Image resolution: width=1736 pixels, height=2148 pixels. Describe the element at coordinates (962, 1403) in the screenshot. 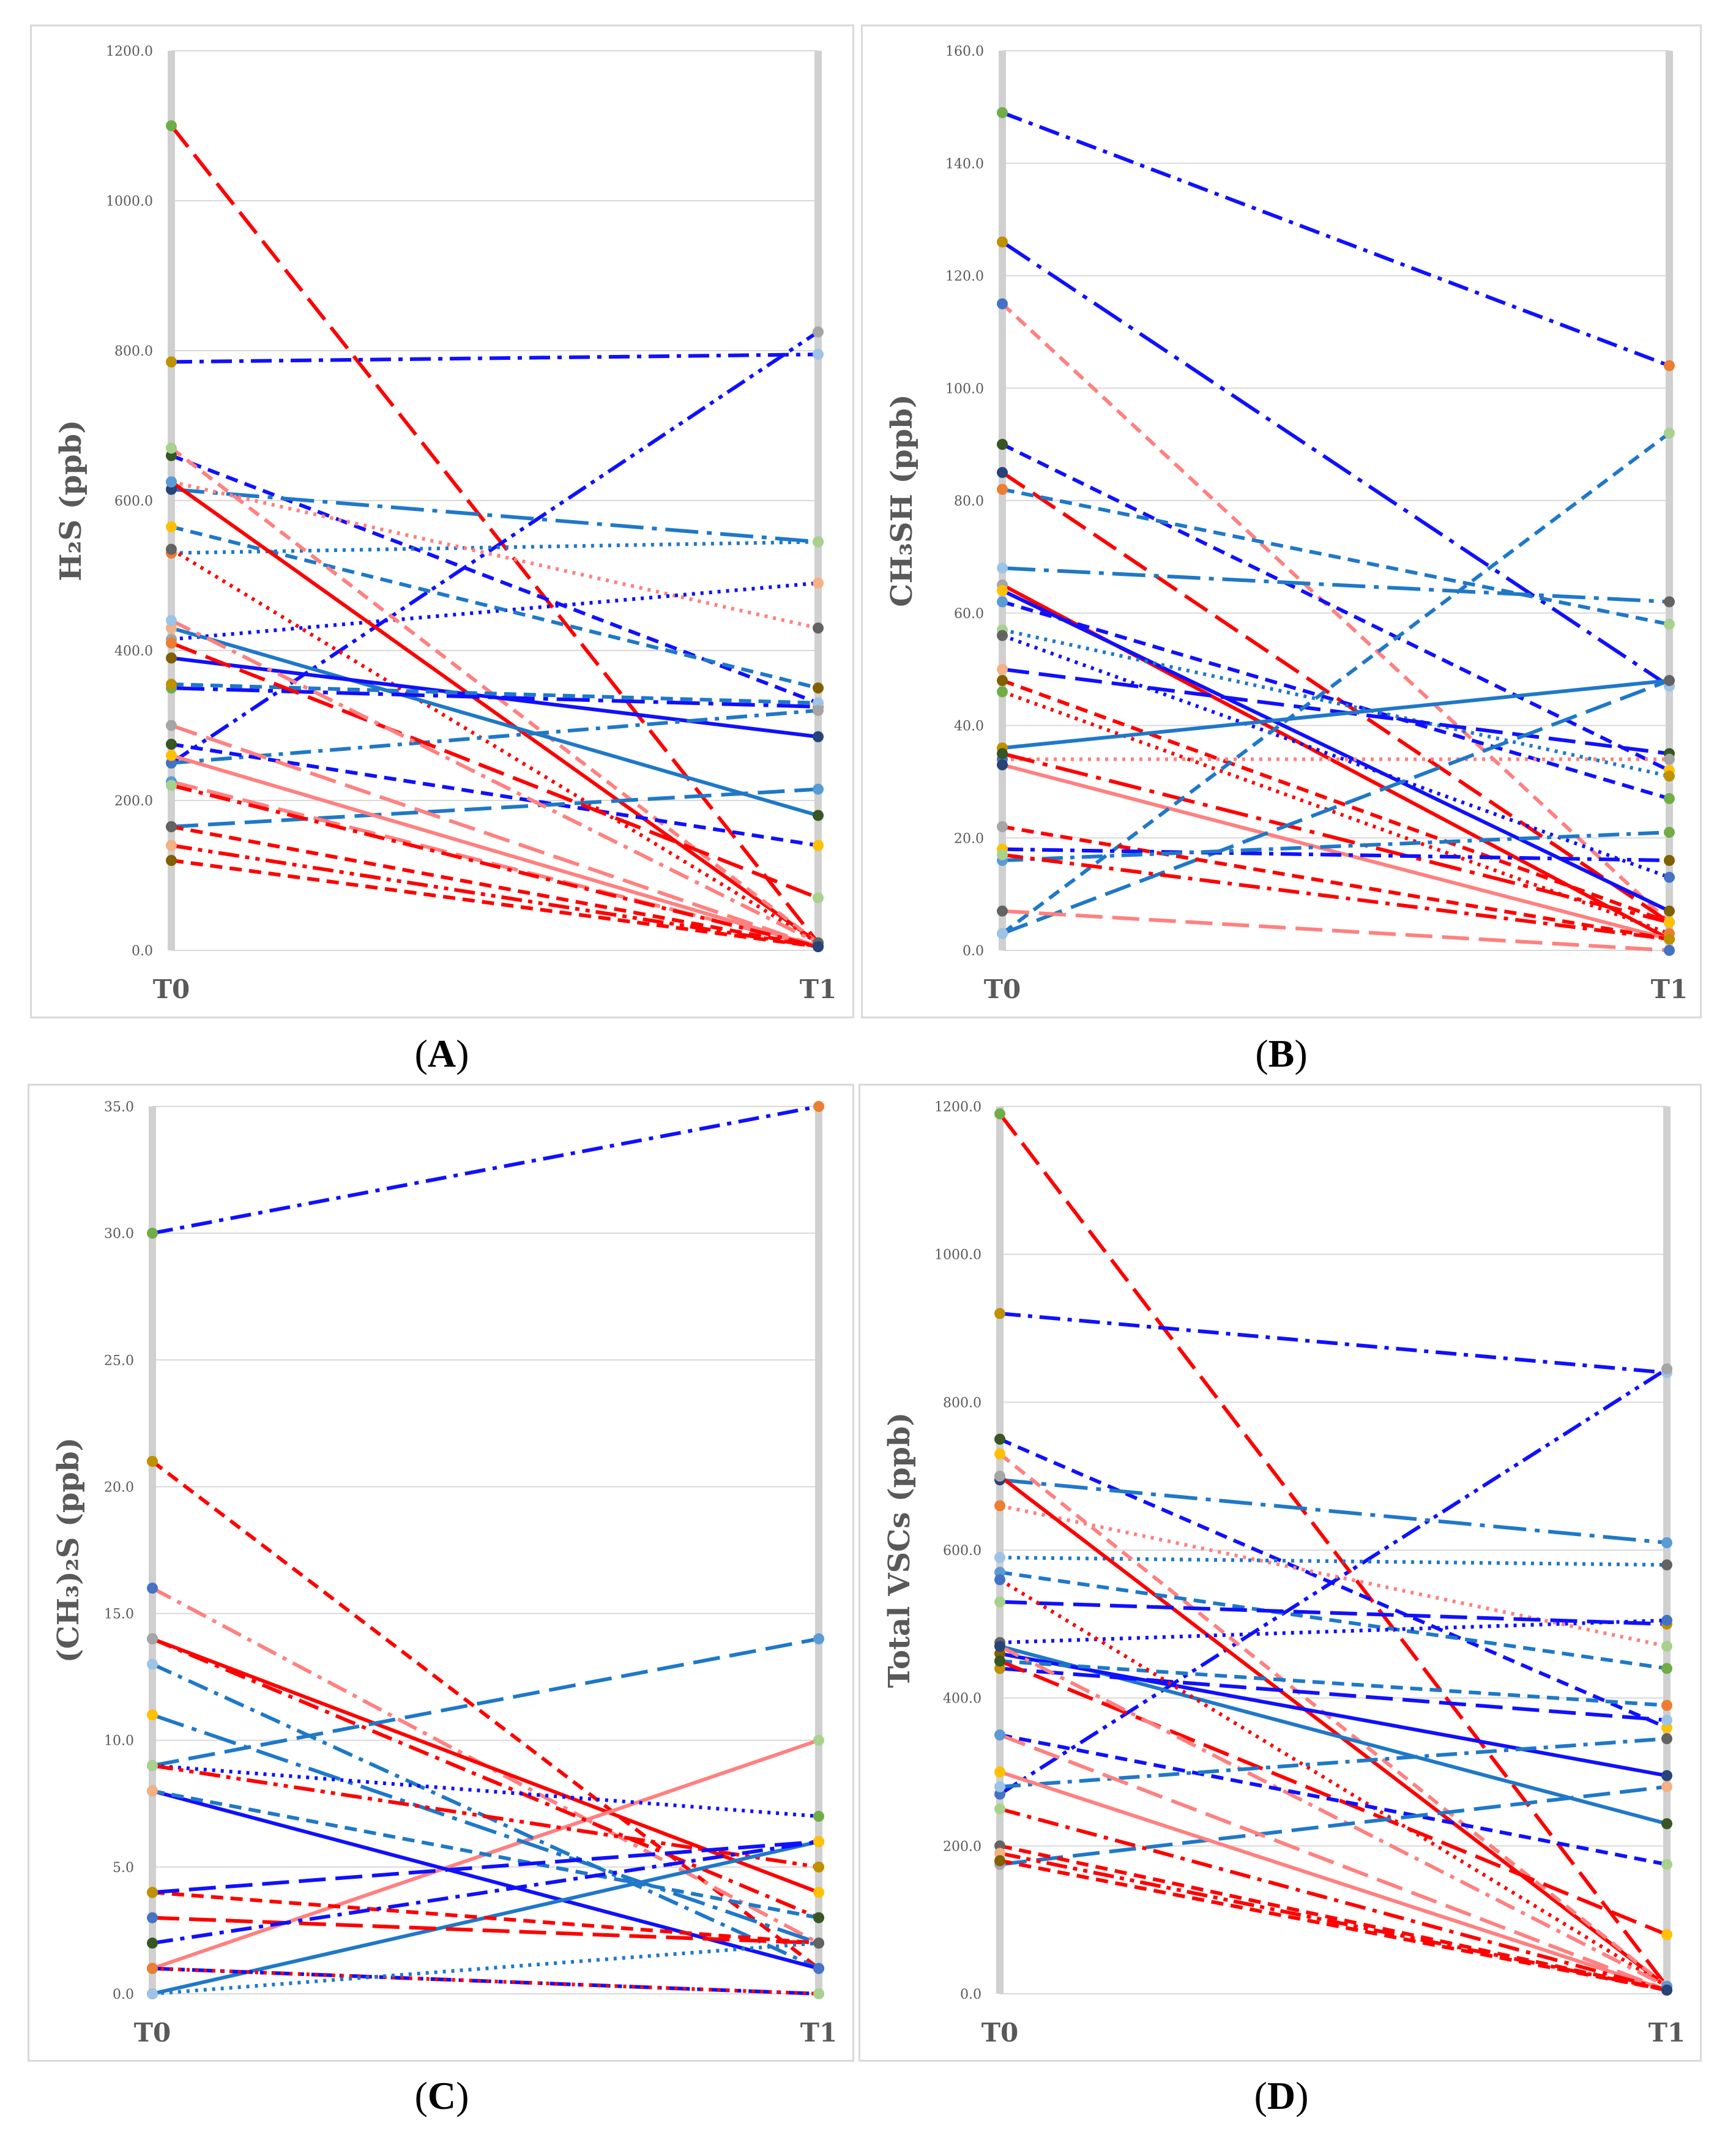

I see `y-tick-label: 800.0` at that location.